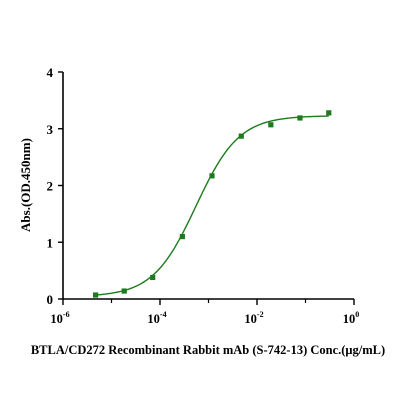 This screenshot has height=416, width=416. I want to click on y-tick-label: 0, so click(50, 299).